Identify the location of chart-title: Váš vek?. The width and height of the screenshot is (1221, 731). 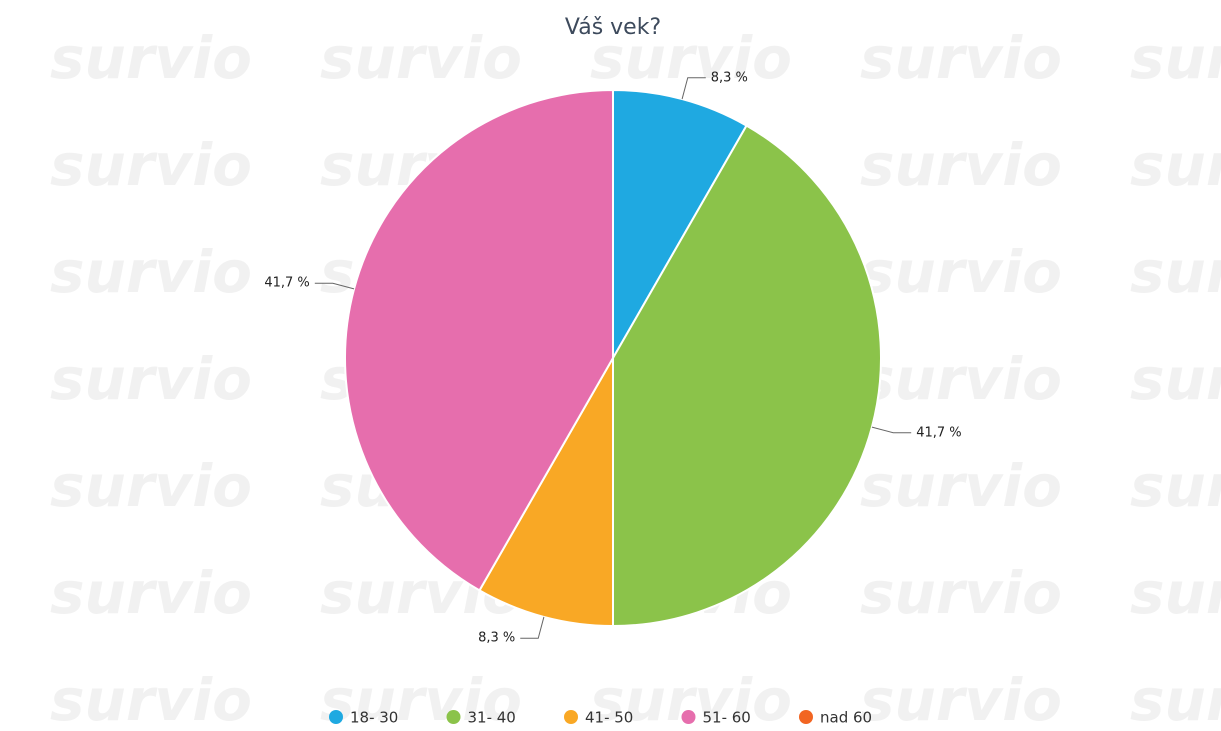
(613, 27).